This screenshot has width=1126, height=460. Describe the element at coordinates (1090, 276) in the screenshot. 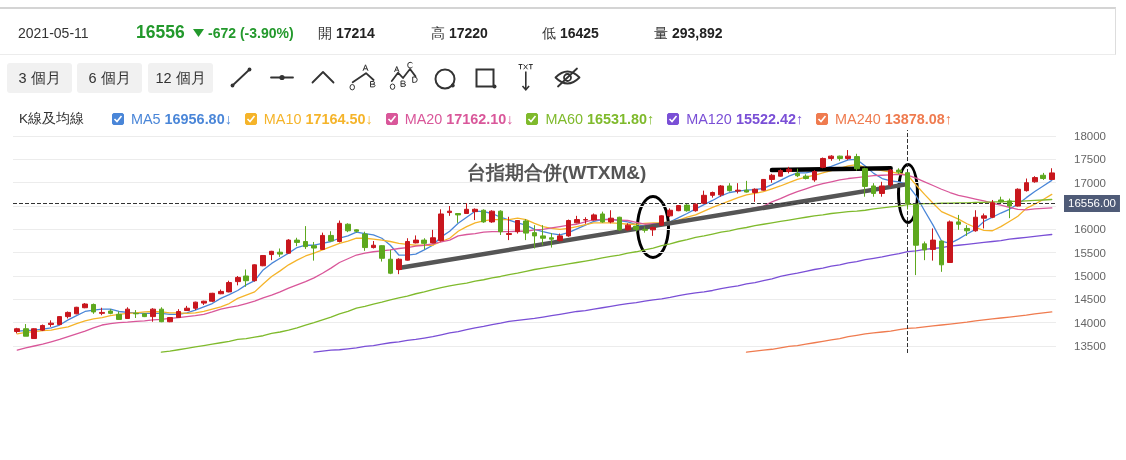

I see `y-tick-label: 15000` at that location.